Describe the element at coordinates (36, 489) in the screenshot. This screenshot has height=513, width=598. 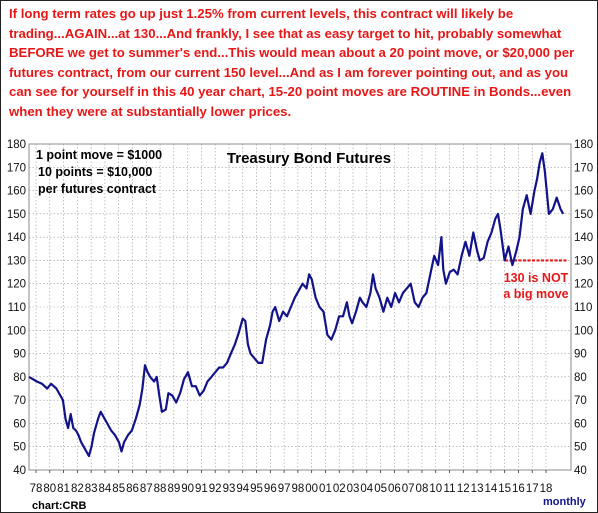
I see `x-tick-label: 78` at that location.